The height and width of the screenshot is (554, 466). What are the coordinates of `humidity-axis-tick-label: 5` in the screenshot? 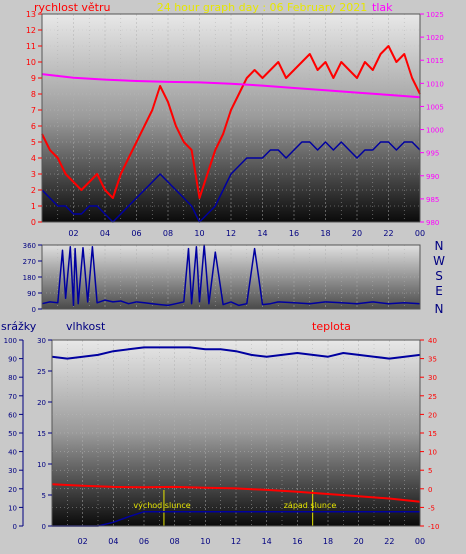 It's located at (44, 496).